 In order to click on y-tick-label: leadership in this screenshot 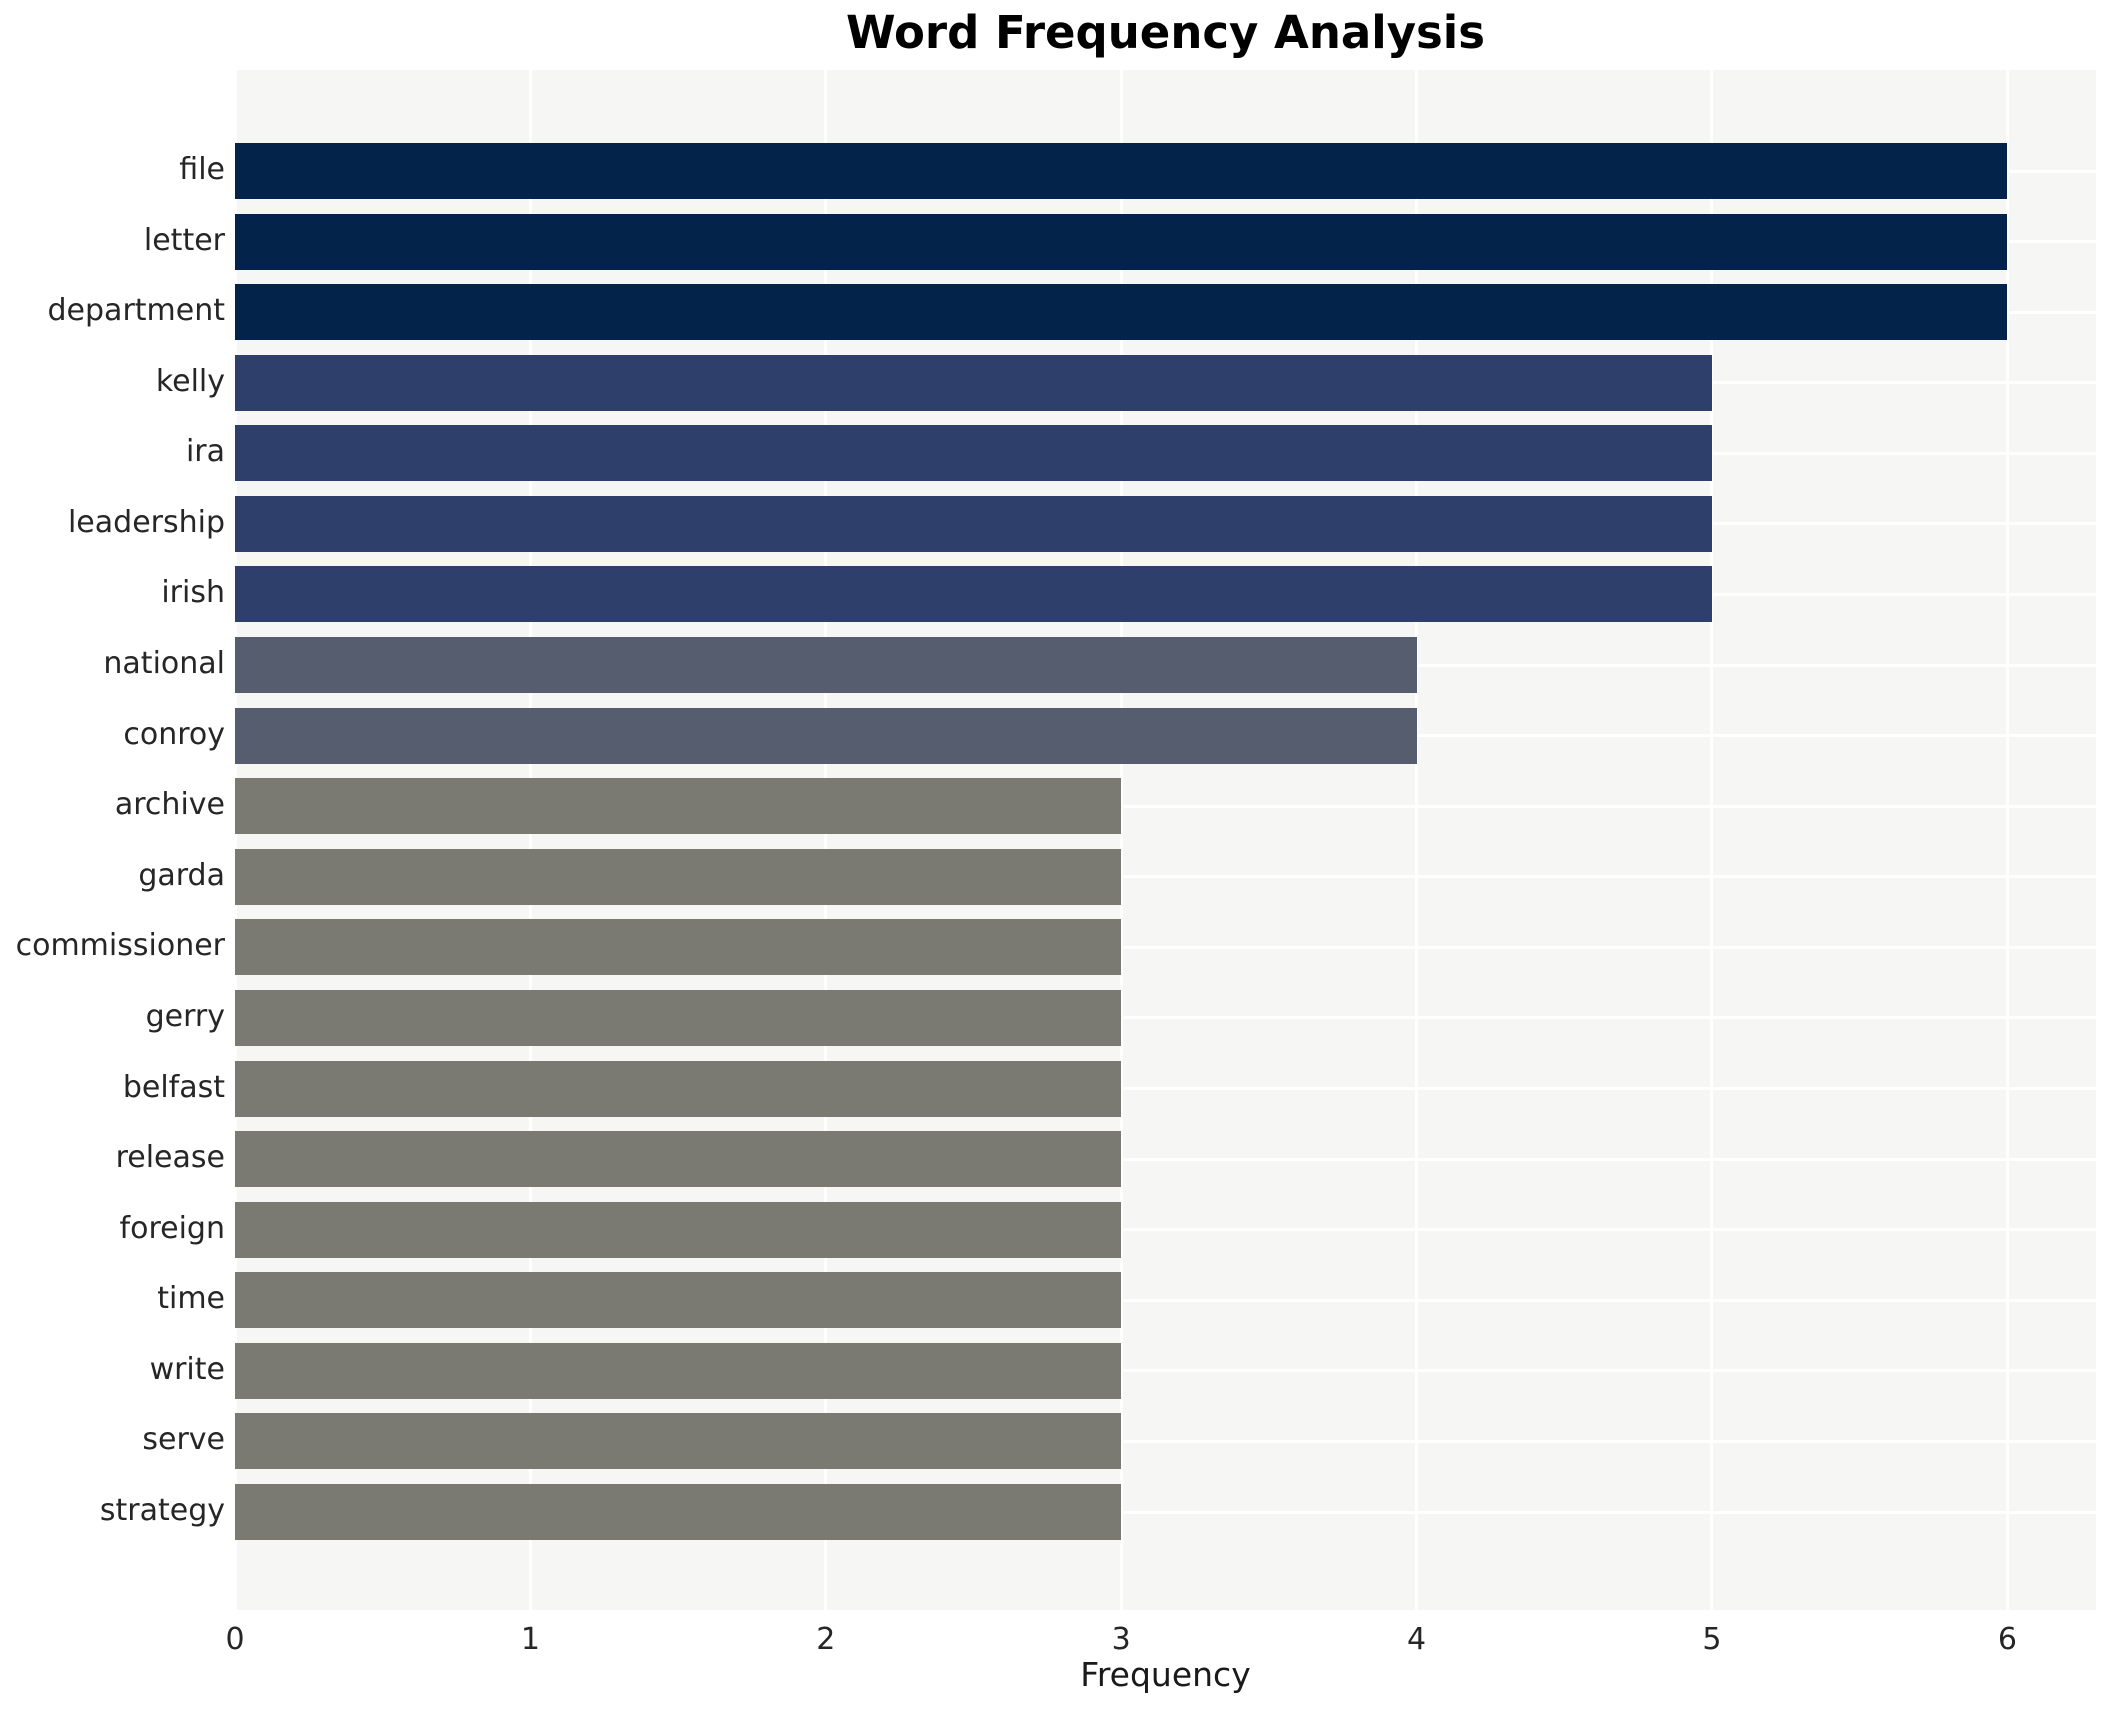, I will do `click(146, 522)`.